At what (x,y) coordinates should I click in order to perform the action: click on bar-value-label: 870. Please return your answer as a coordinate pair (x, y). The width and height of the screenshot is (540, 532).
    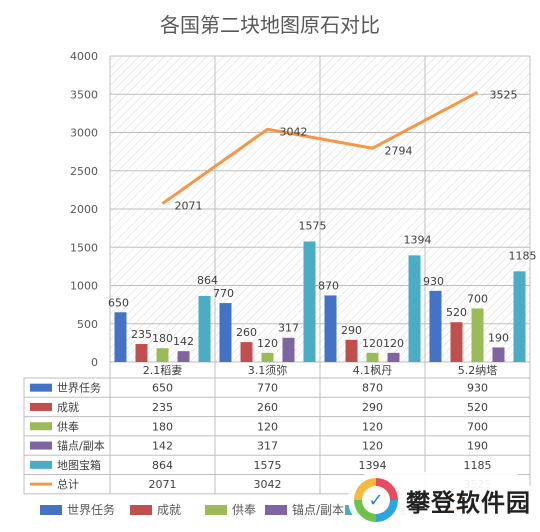
    Looking at the image, I should click on (328, 285).